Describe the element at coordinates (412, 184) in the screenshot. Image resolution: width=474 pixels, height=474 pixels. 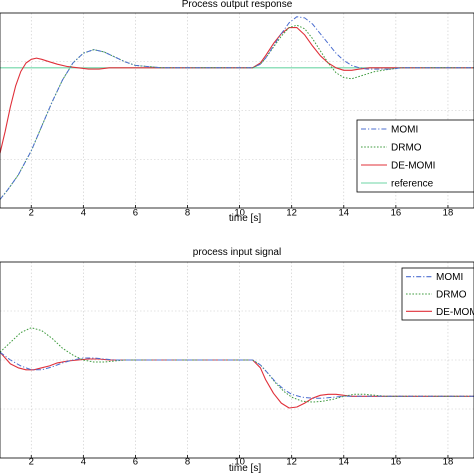
I see `legend-label: reference` at that location.